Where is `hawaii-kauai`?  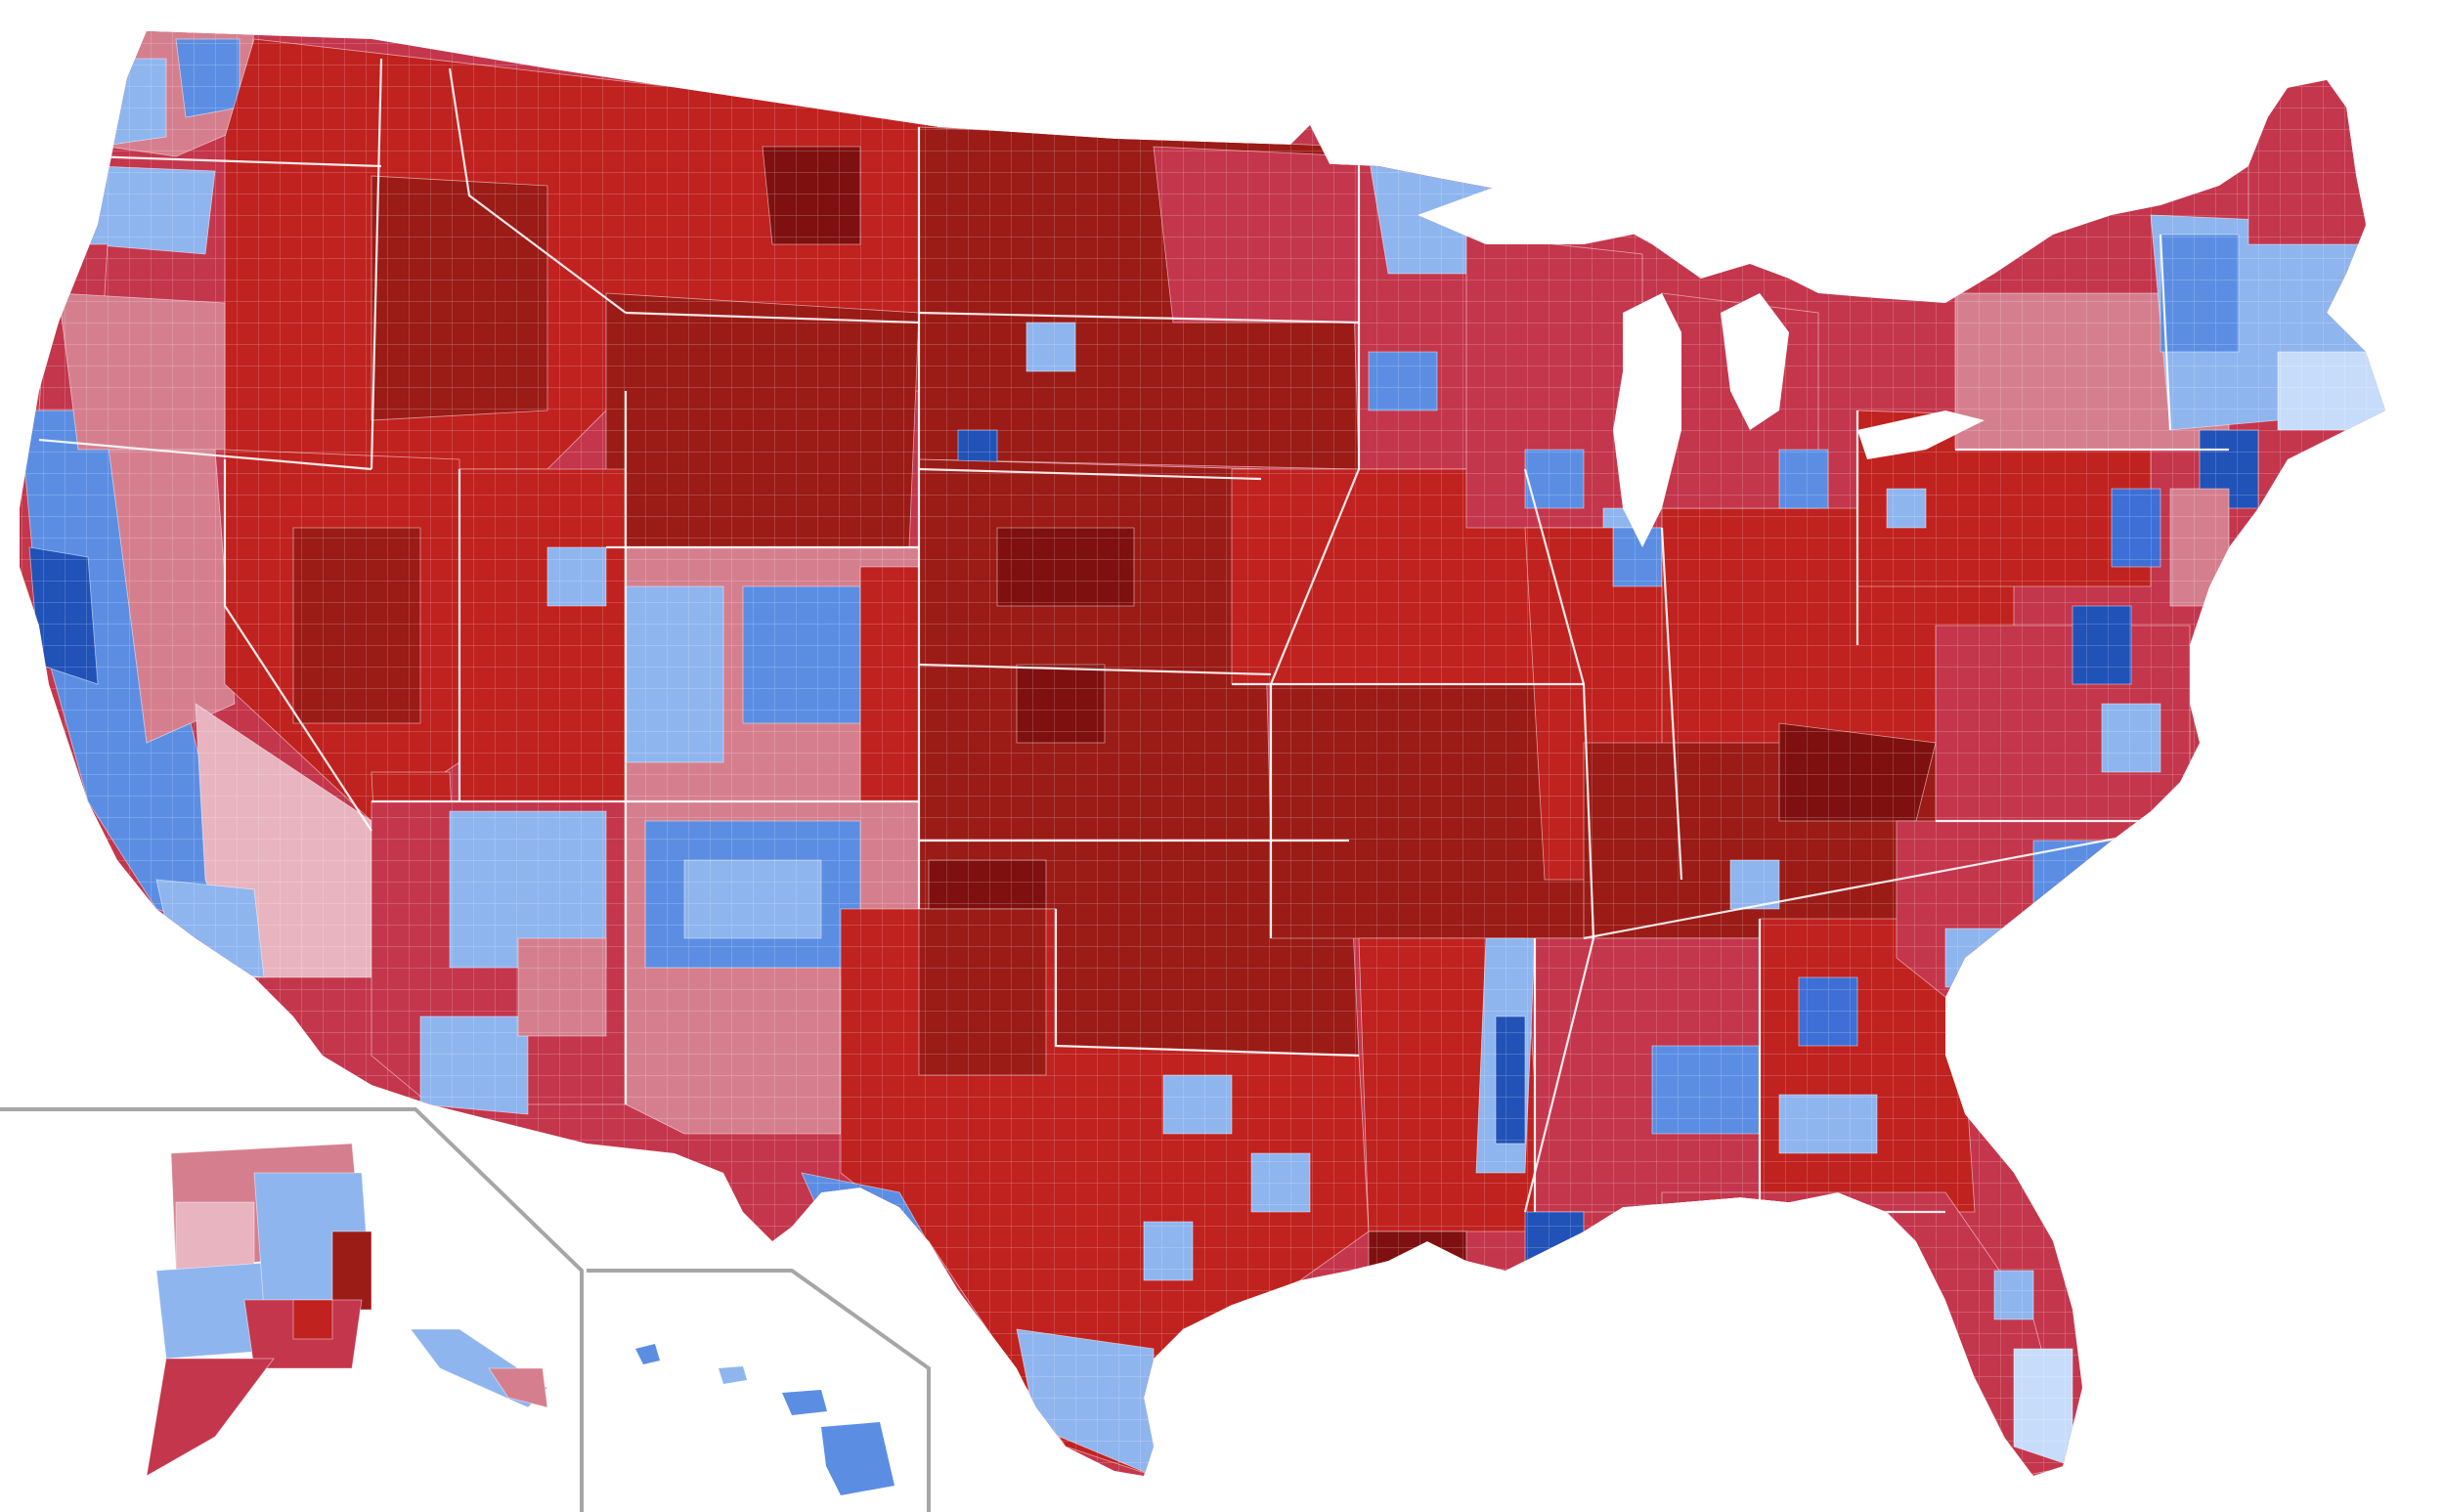
hawaii-kauai is located at coordinates (647, 1354).